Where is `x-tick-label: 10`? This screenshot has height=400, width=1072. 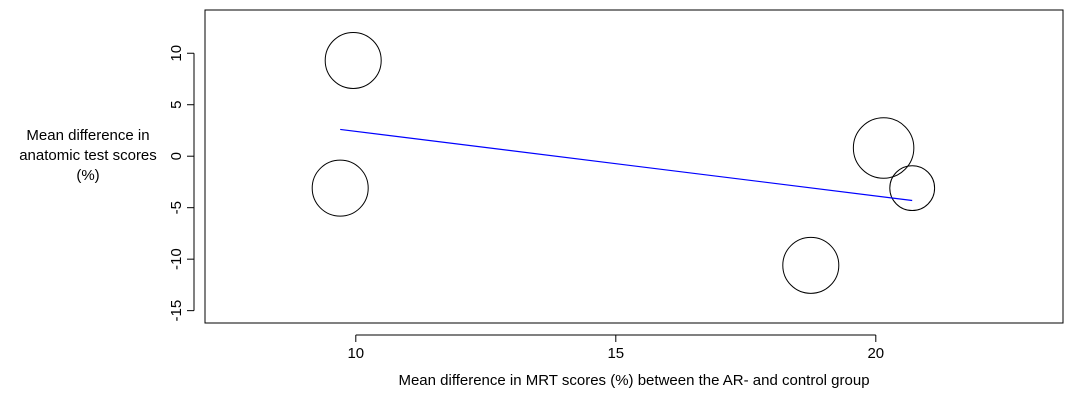 x-tick-label: 10 is located at coordinates (355, 353).